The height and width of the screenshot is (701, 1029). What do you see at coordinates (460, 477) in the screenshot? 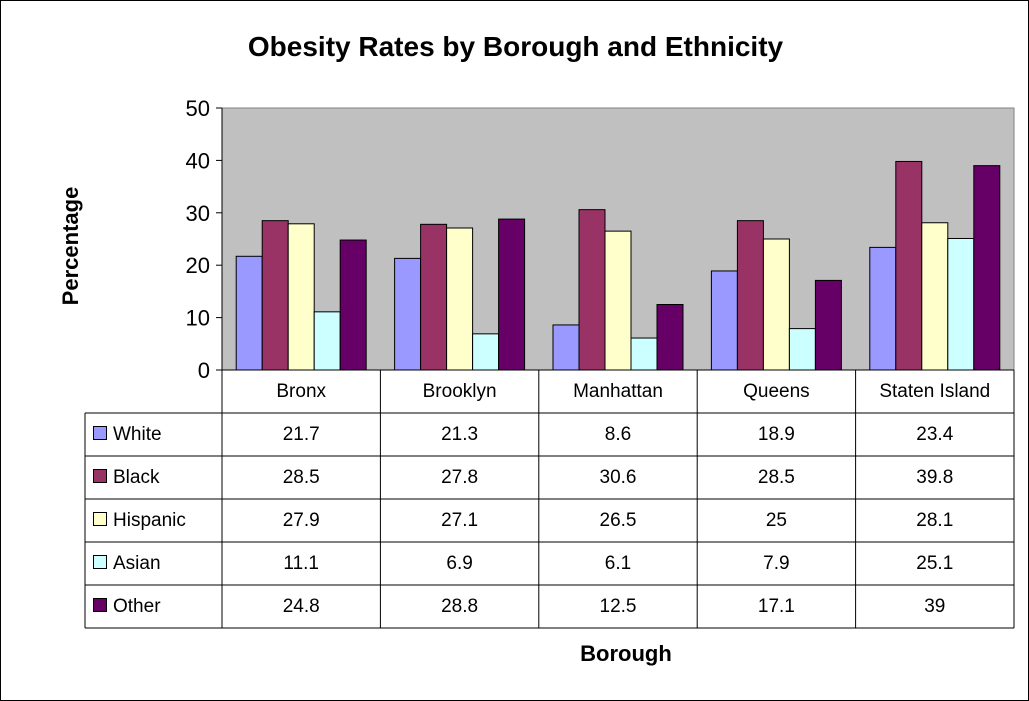
I see `data-label: 27.8` at bounding box center [460, 477].